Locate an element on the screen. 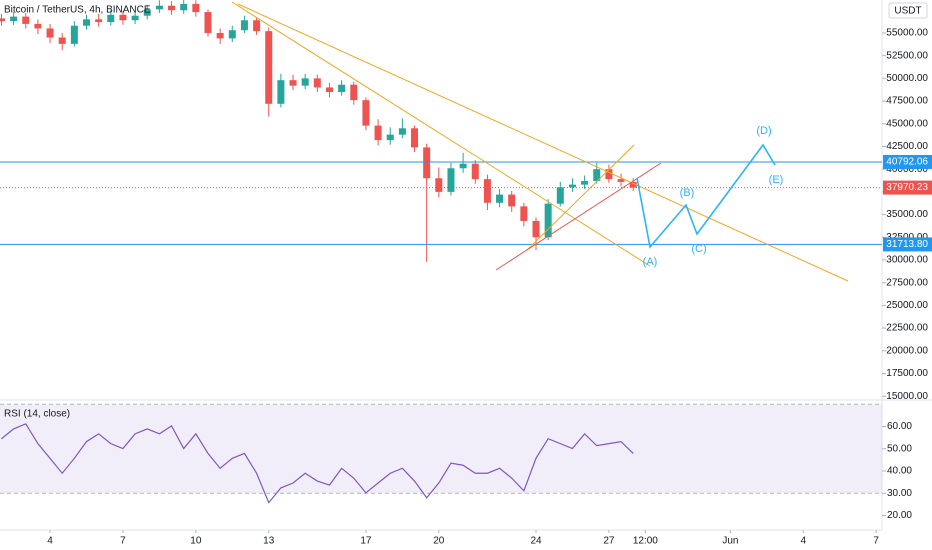 This screenshot has width=932, height=550. y-tick-label: 15000.00 is located at coordinates (907, 396).